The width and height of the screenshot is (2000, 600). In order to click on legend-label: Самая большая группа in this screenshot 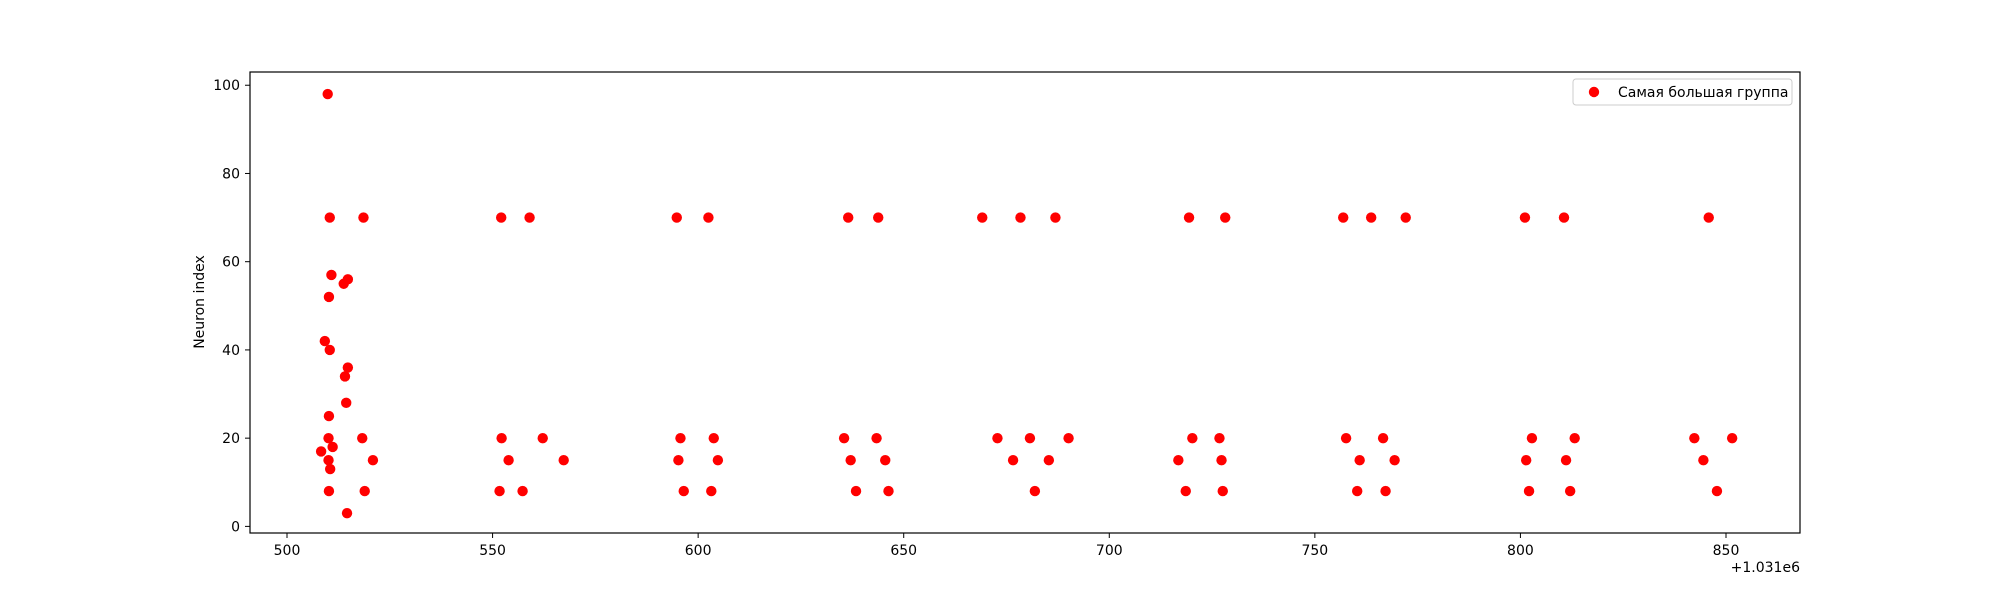, I will do `click(1703, 93)`.